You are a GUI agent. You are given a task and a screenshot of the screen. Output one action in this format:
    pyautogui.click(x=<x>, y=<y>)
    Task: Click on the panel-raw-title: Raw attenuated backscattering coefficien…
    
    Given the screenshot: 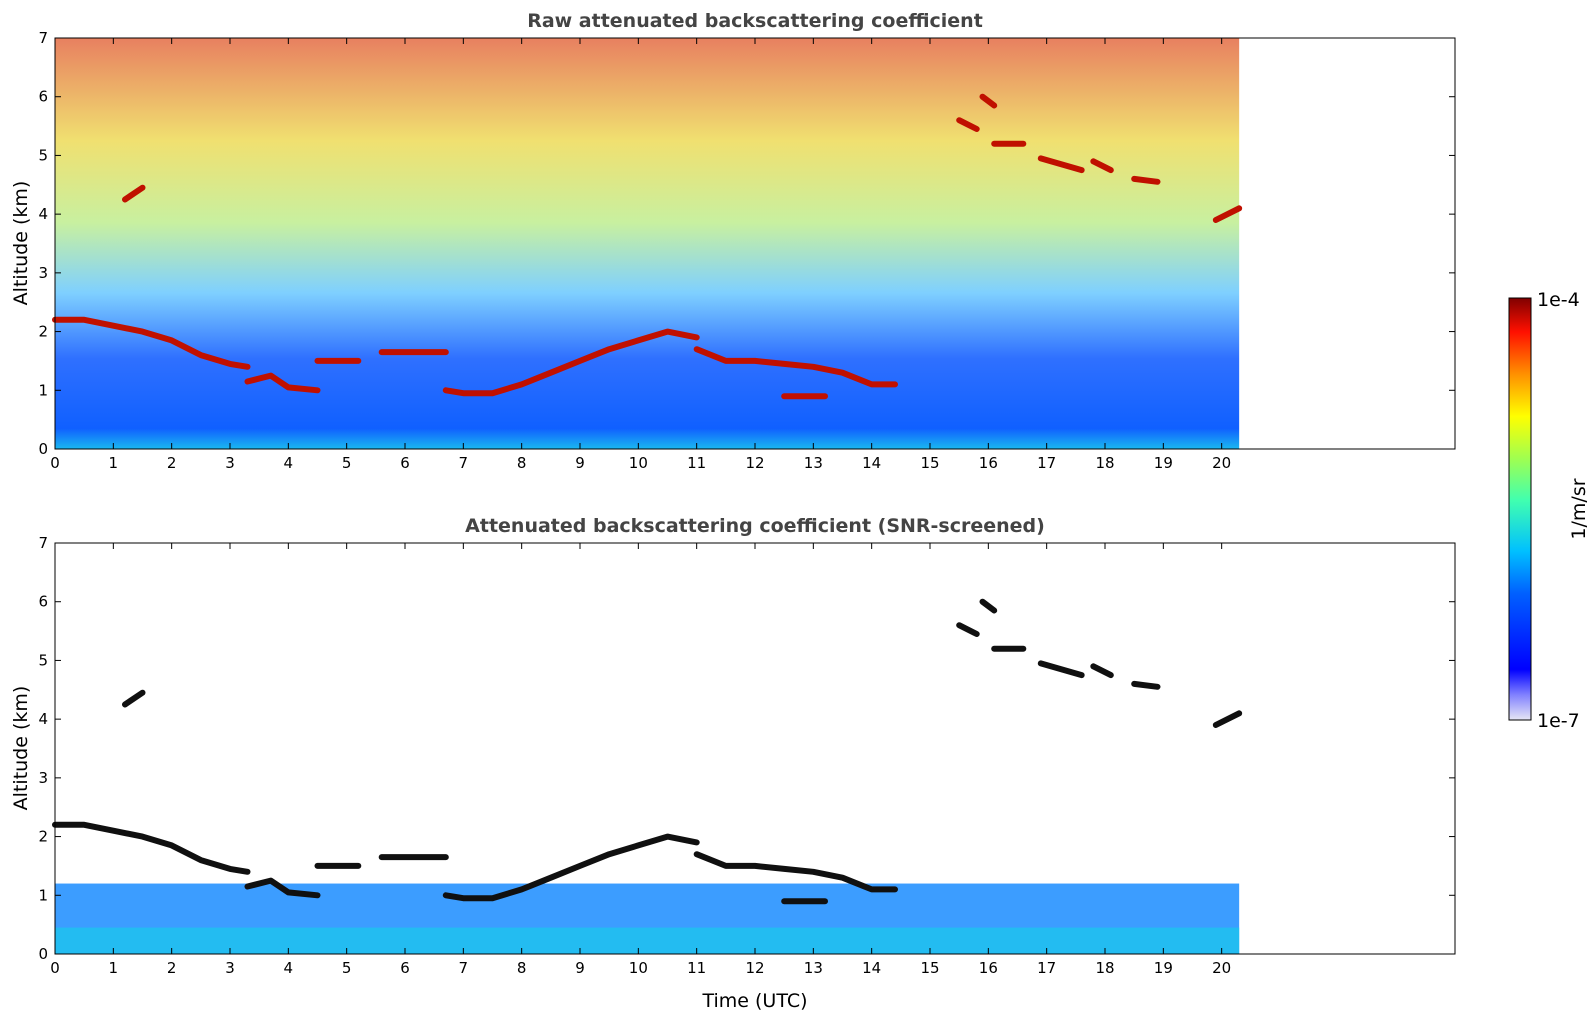 What is the action you would take?
    pyautogui.click(x=755, y=21)
    